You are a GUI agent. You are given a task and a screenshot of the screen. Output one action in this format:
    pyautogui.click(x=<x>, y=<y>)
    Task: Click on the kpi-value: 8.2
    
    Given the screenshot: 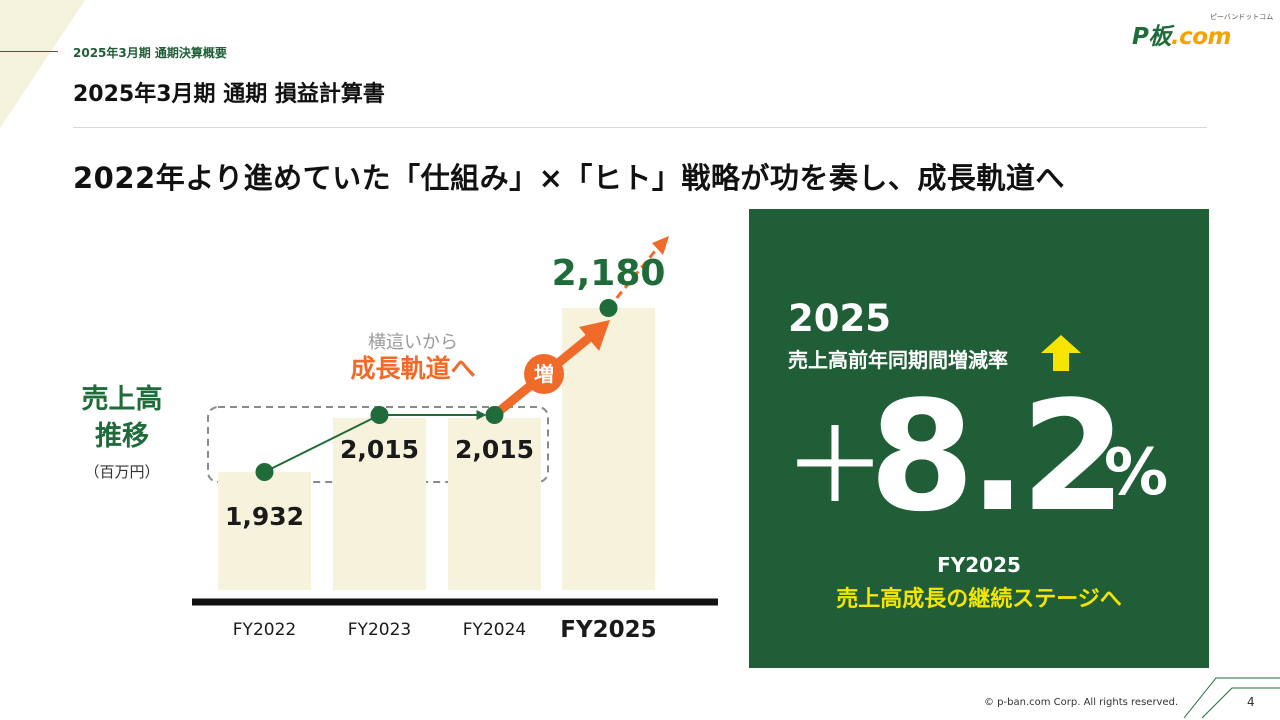 What is the action you would take?
    pyautogui.click(x=994, y=457)
    